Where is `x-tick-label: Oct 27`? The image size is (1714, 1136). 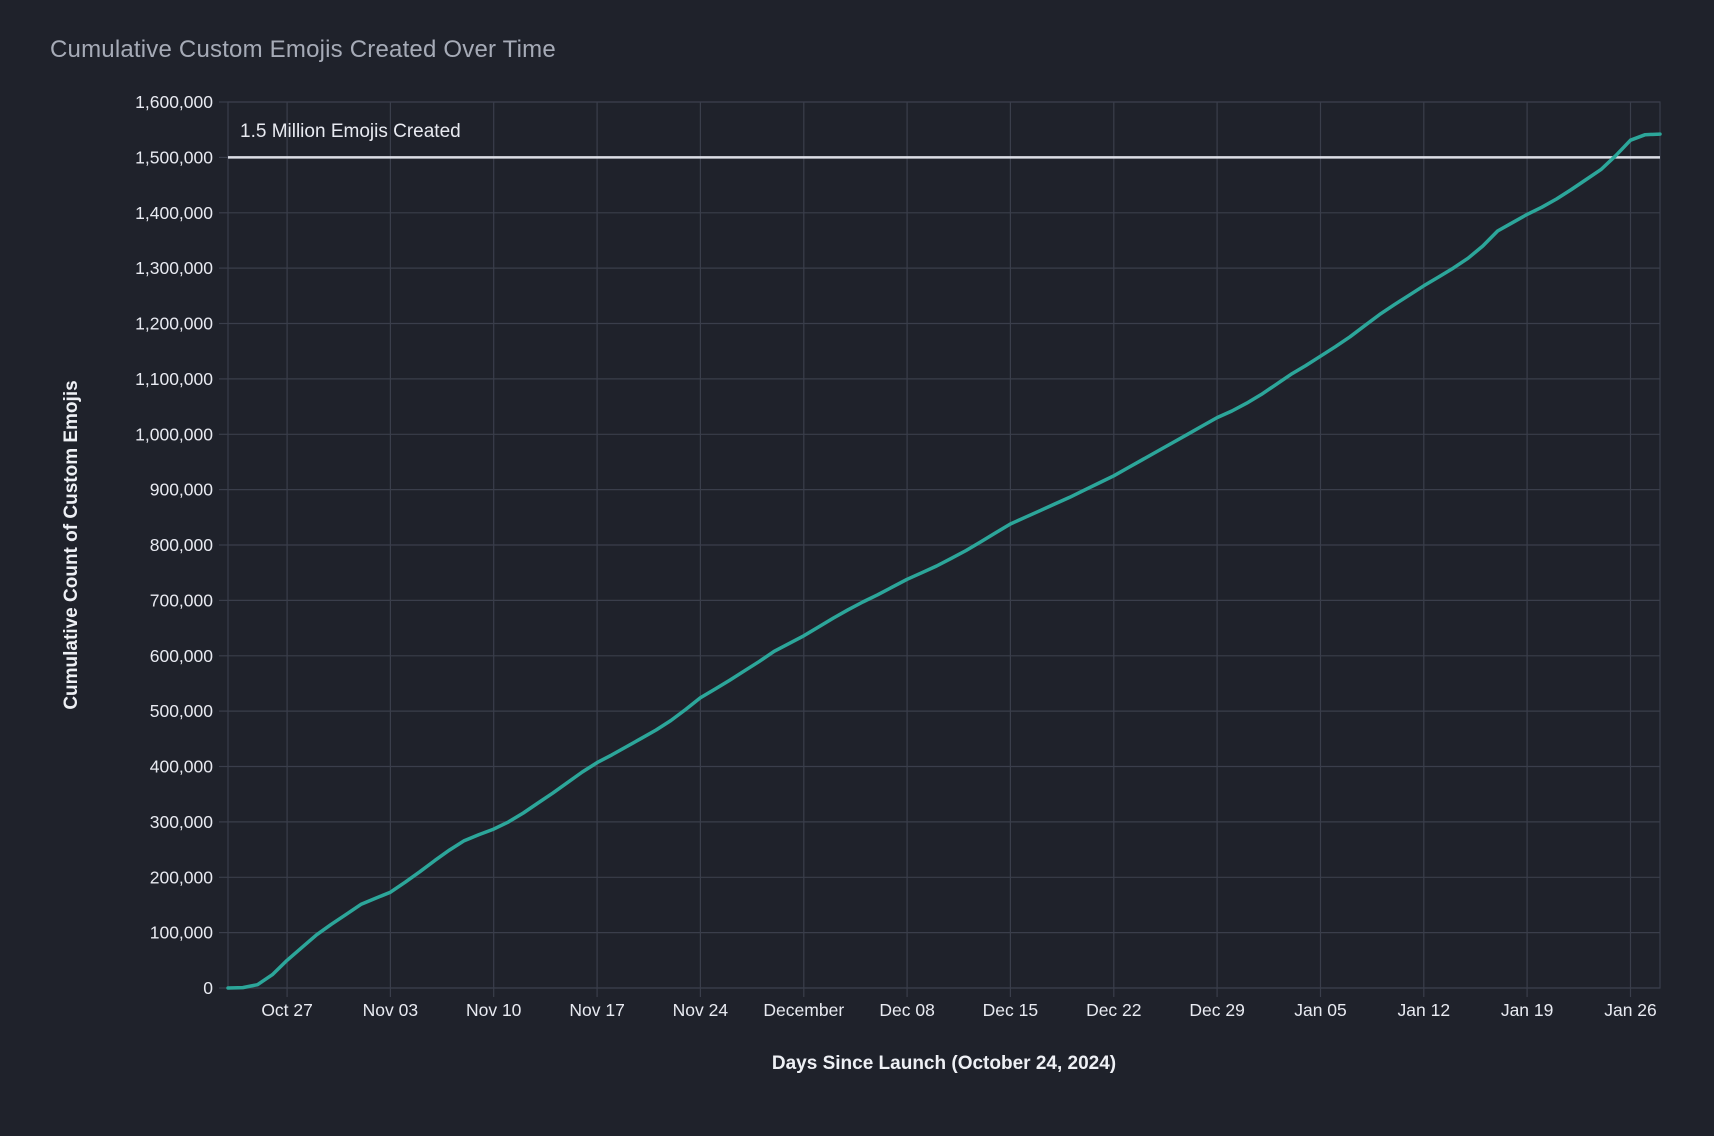
x-tick-label: Oct 27 is located at coordinates (287, 1010).